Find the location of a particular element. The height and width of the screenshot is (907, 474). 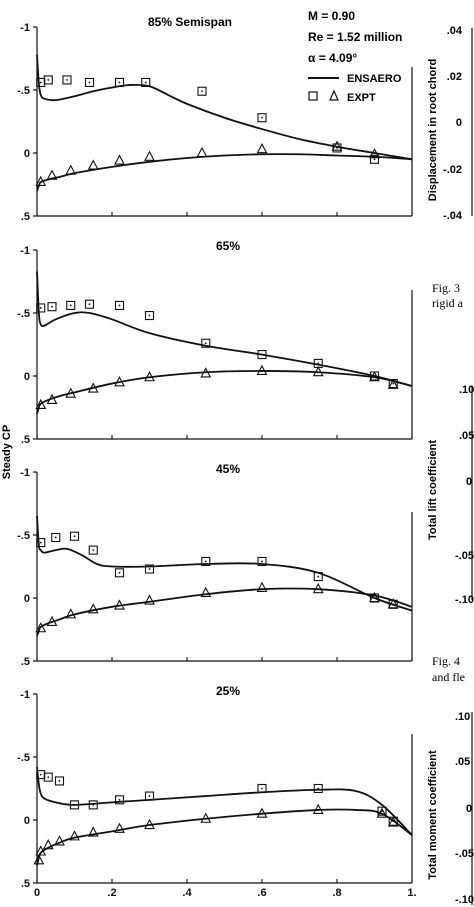

right-panel2-tick-2: 0 is located at coordinates (469, 482).